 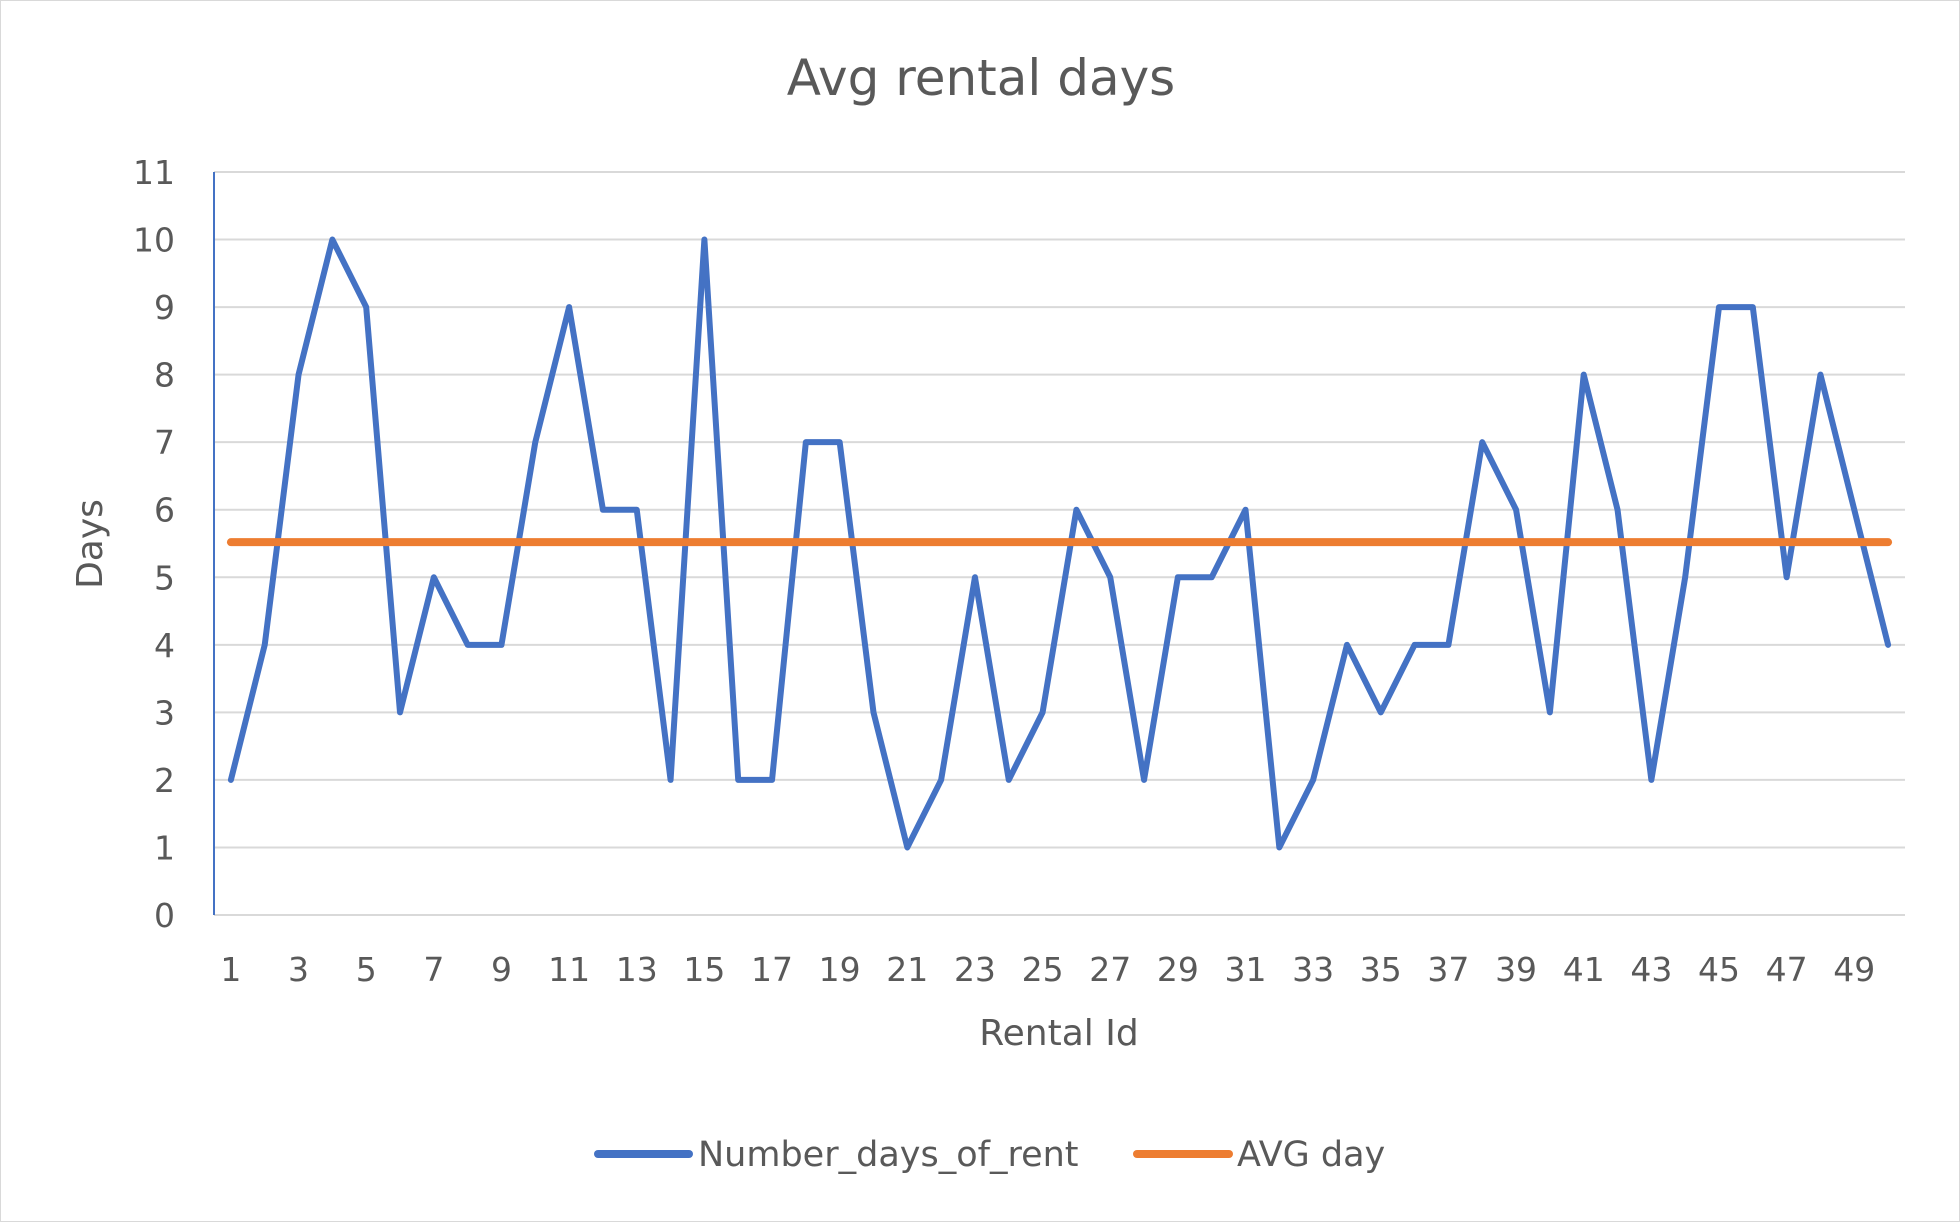 What do you see at coordinates (164, 577) in the screenshot?
I see `y-tick-label: 5` at bounding box center [164, 577].